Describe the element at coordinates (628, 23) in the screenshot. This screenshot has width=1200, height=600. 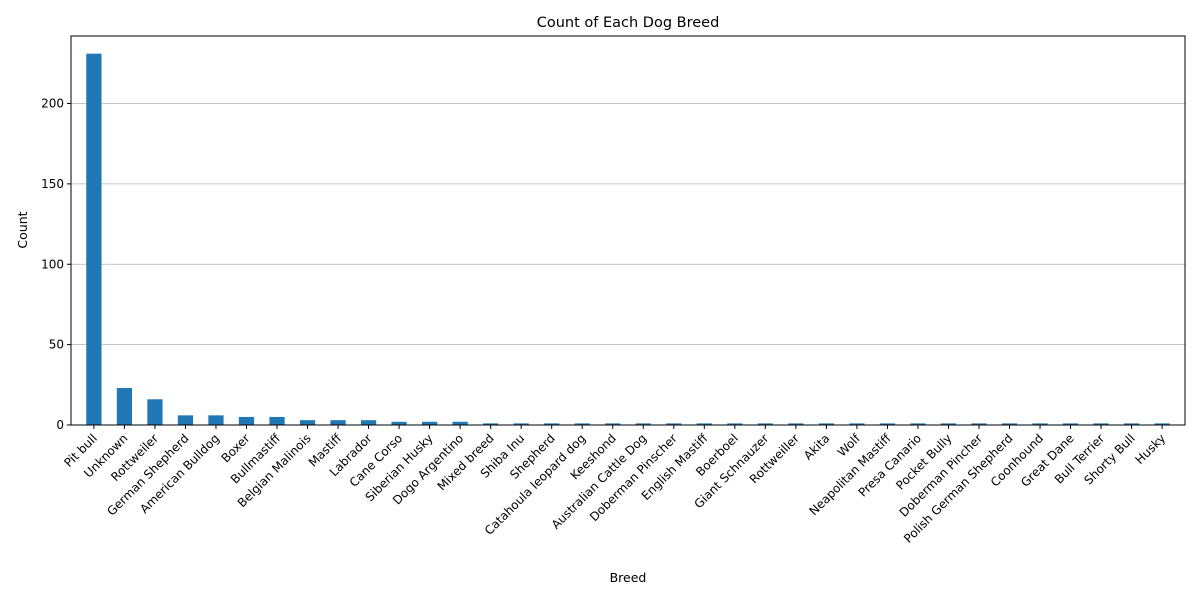
I see `chart-title: Count of Each Dog Breed` at that location.